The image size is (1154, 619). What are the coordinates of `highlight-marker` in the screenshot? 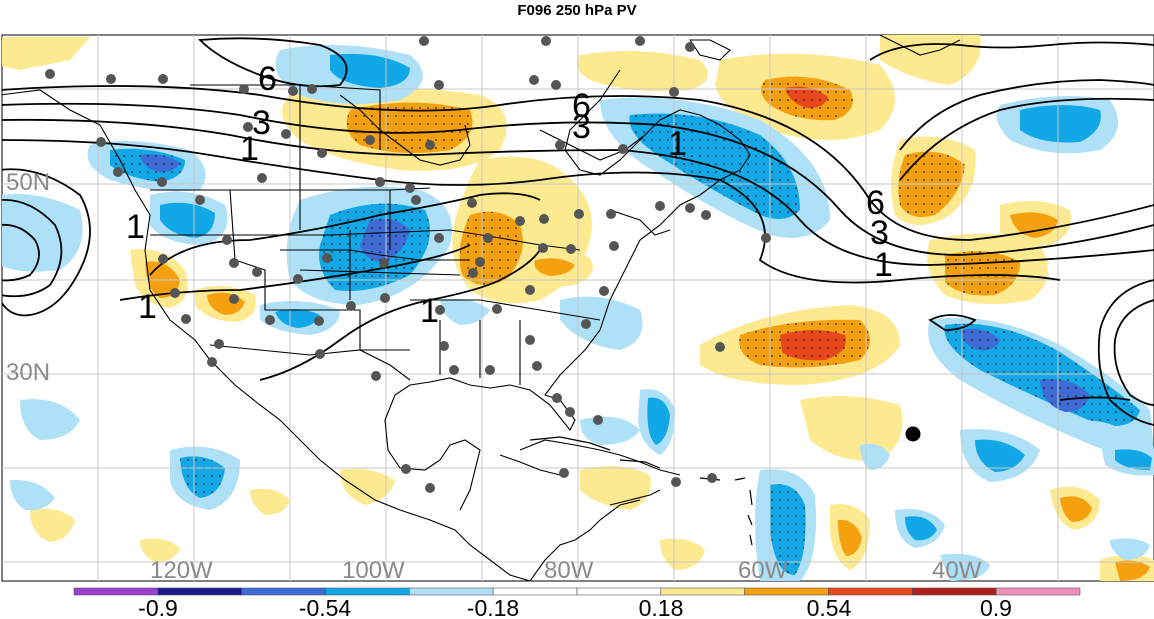 It's located at (913, 434).